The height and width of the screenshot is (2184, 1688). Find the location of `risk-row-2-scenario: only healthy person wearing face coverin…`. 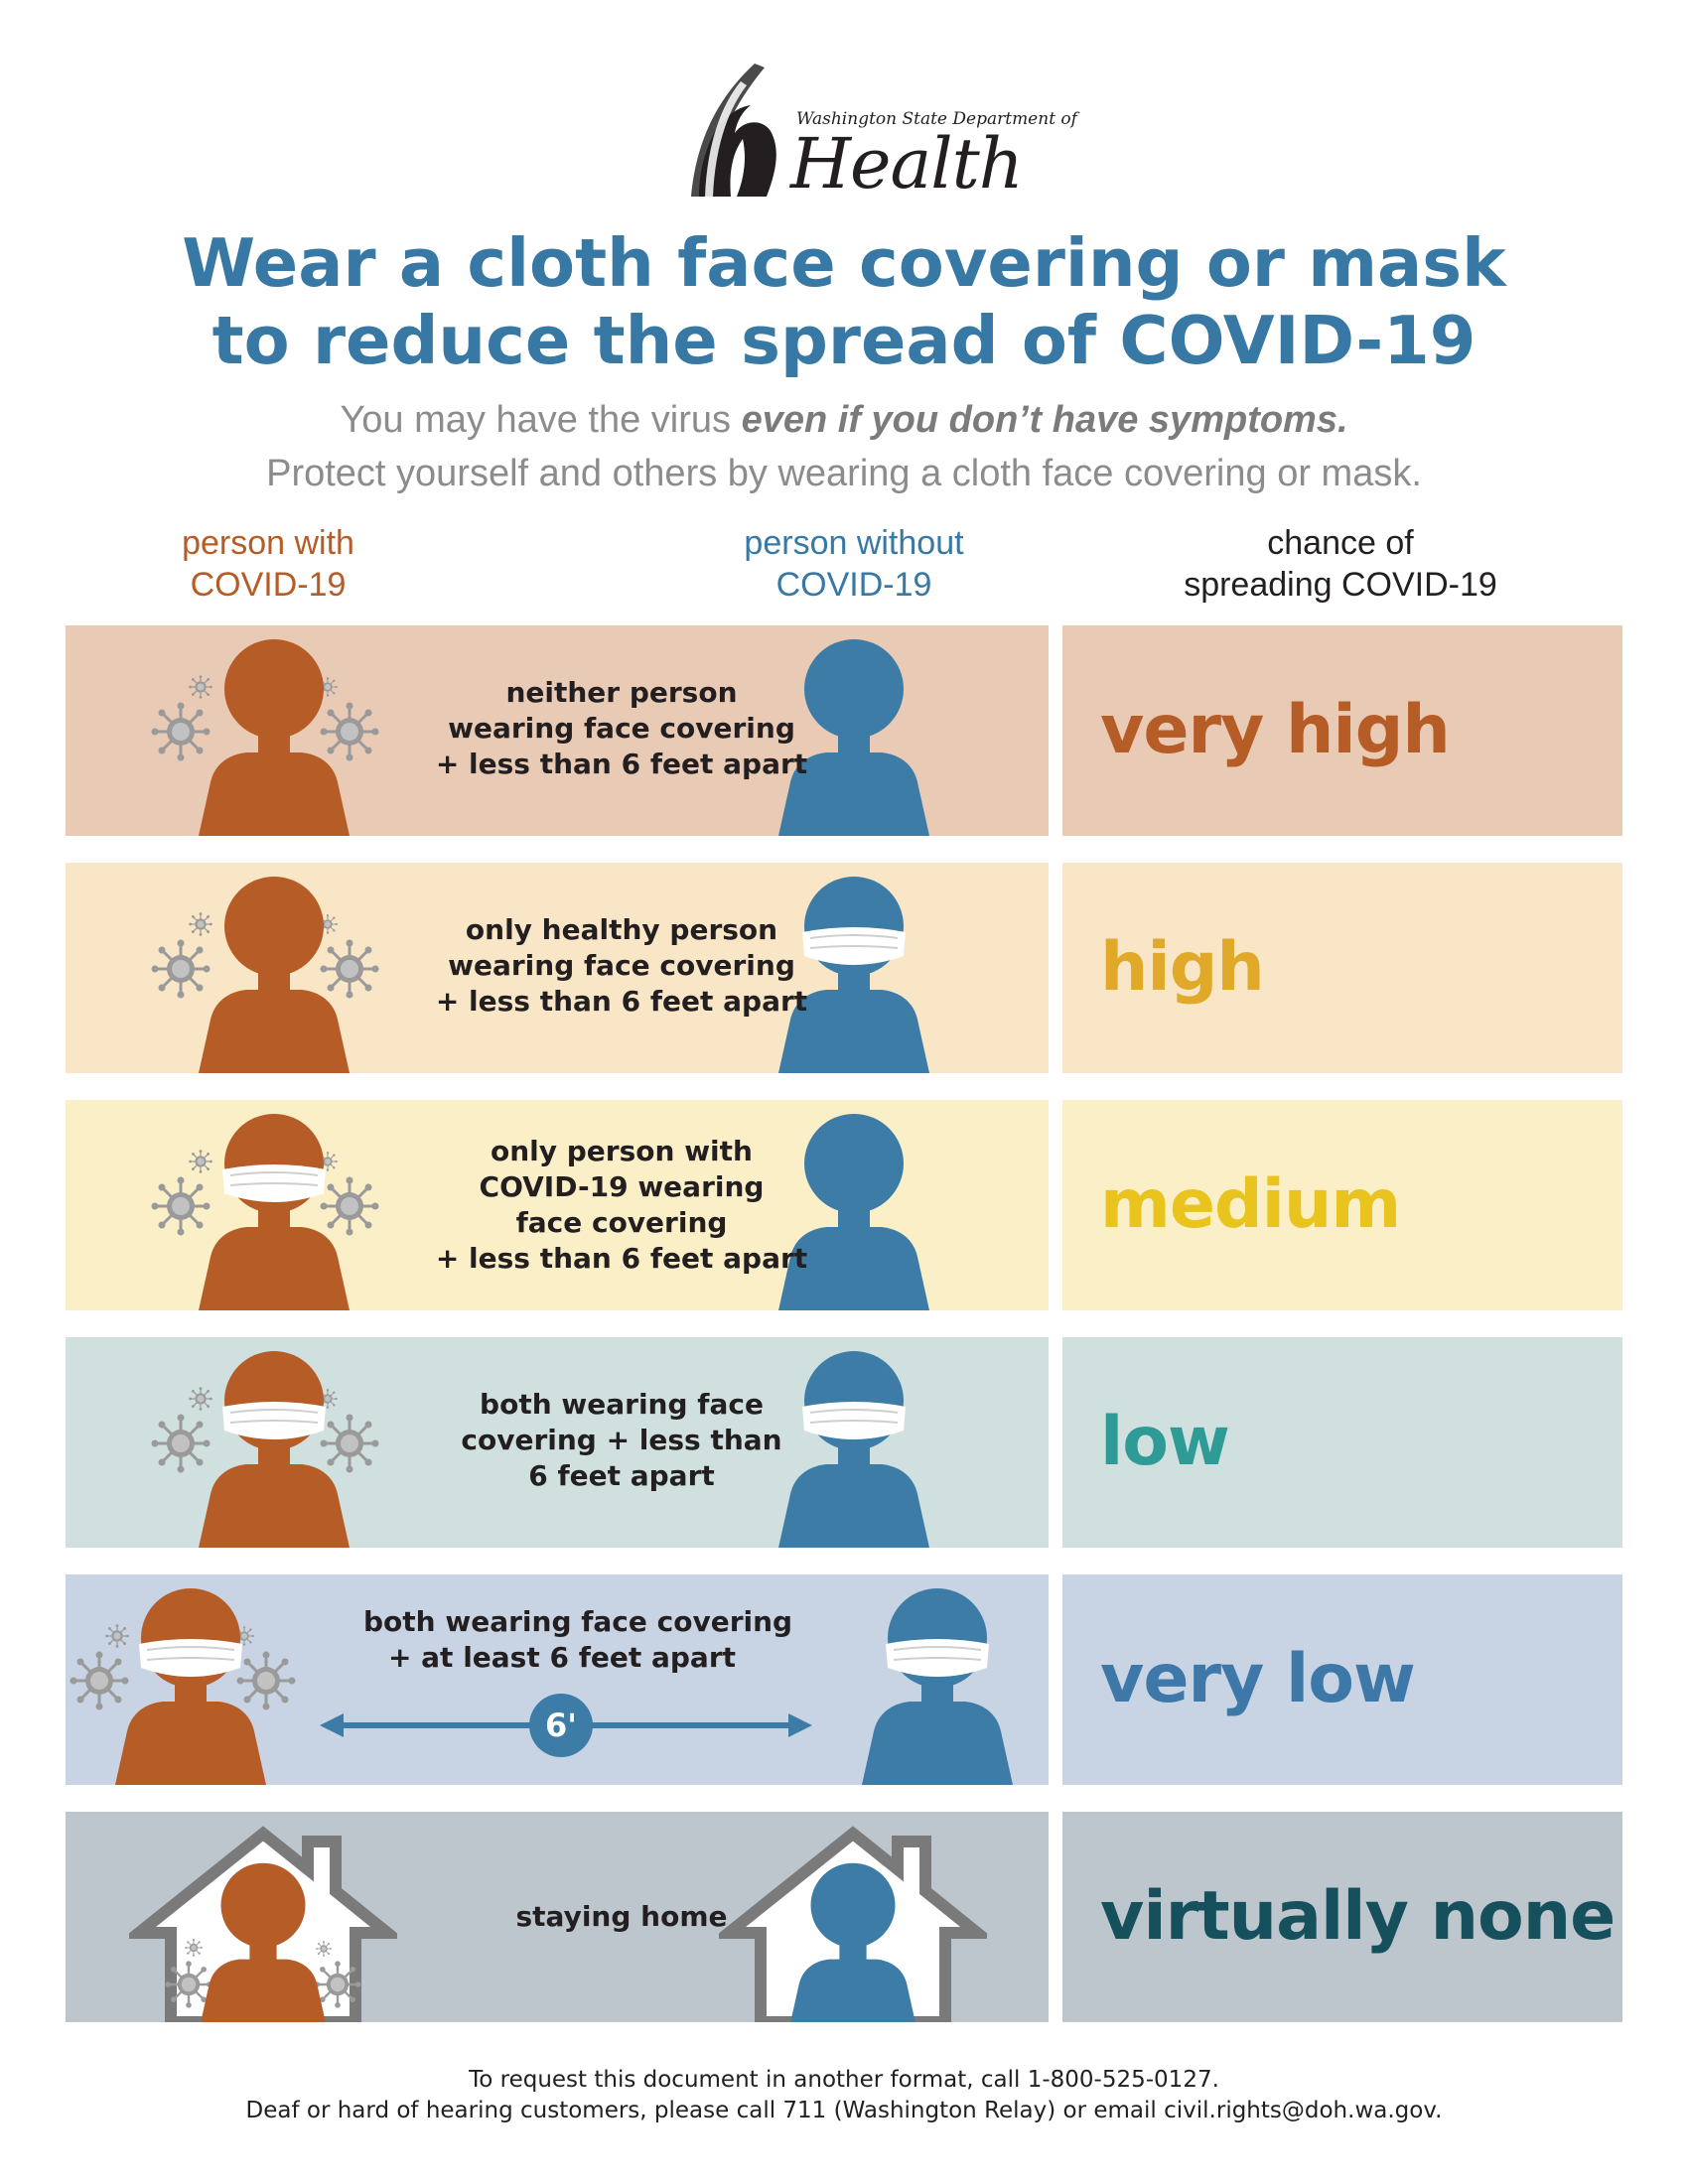

risk-row-2-scenario: only healthy person wearing face coverin… is located at coordinates (557, 968).